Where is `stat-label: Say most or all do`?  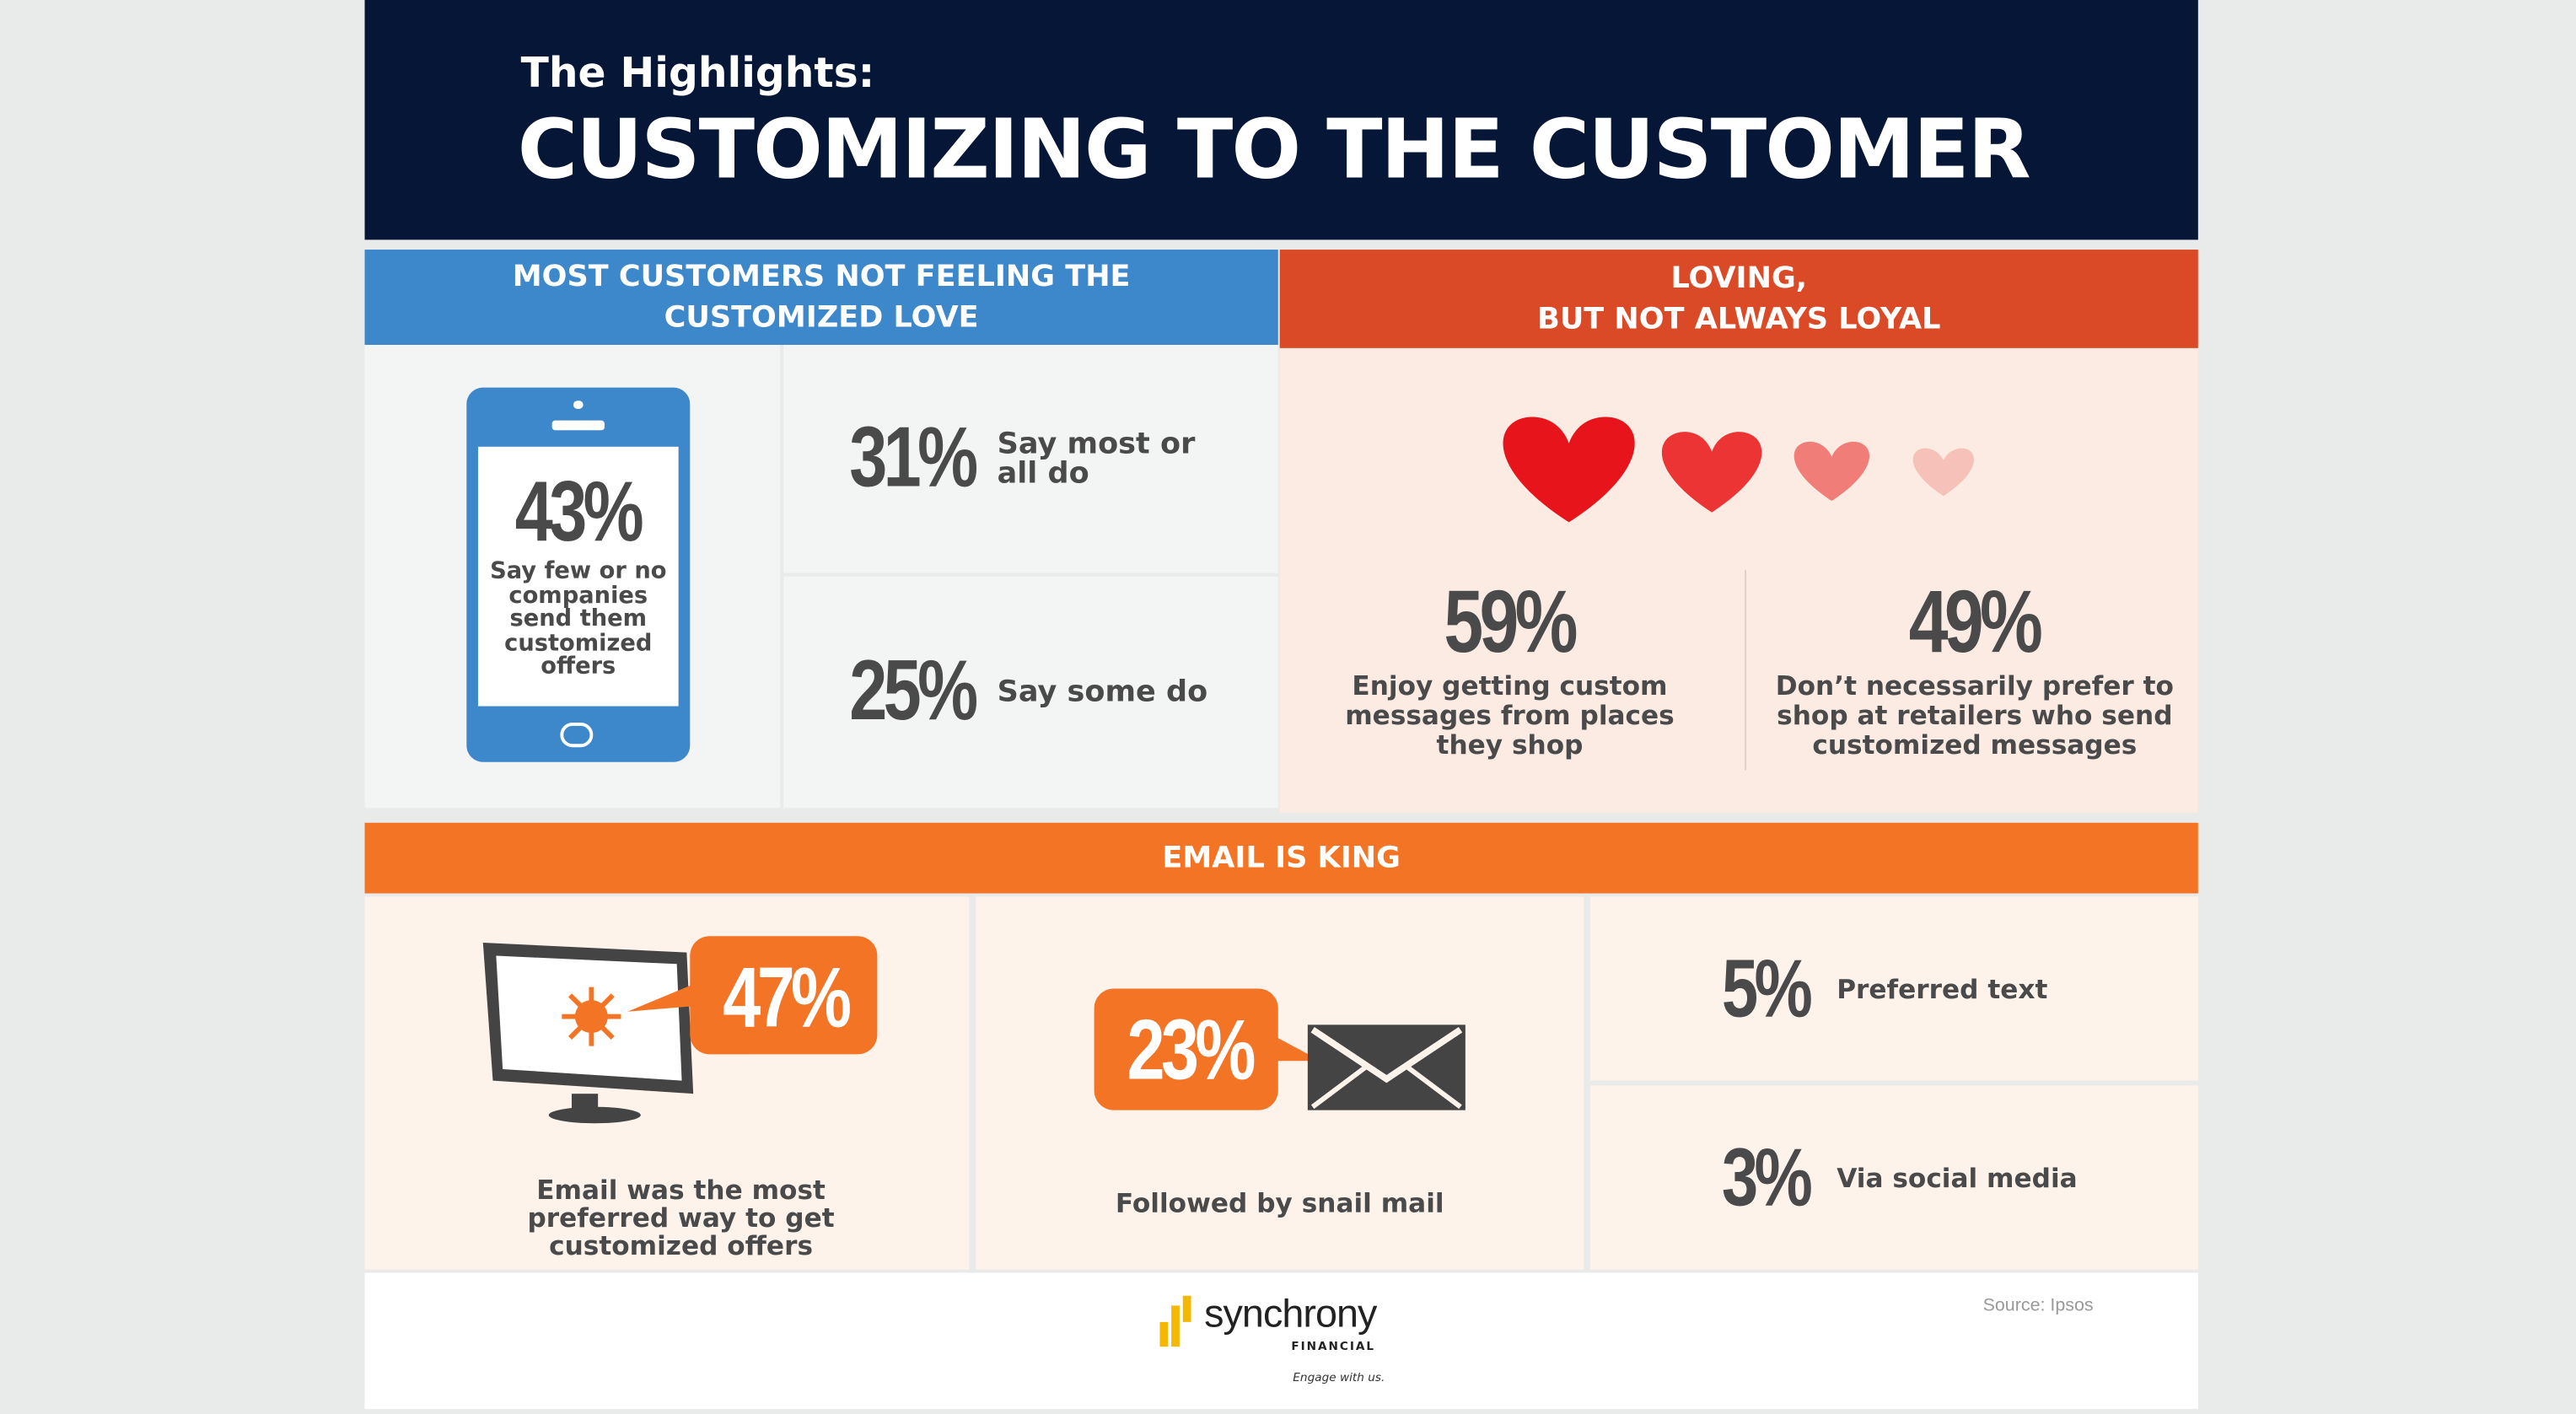 stat-label: Say most or all do is located at coordinates (1096, 459).